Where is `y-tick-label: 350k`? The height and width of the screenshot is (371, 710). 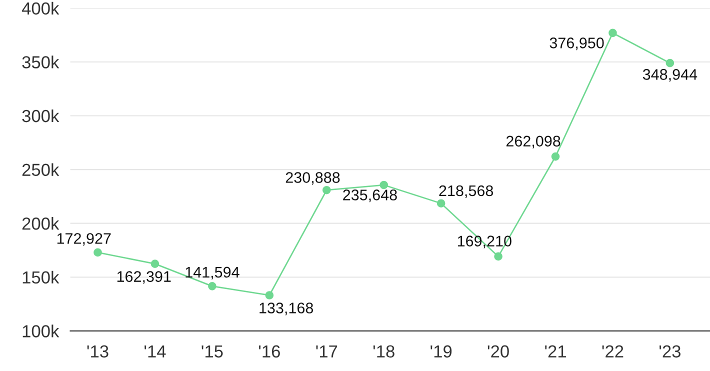 y-tick-label: 350k is located at coordinates (41, 62).